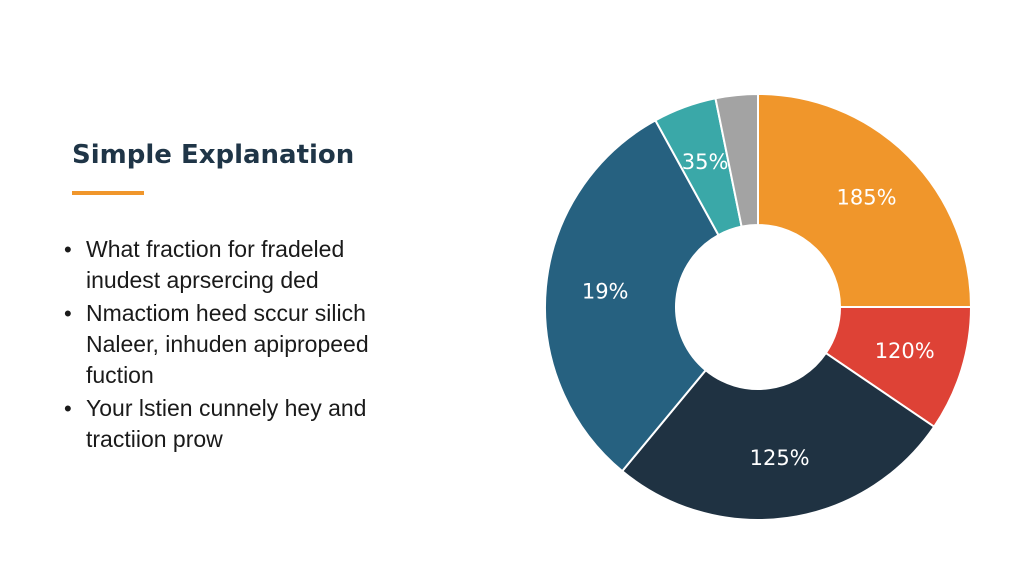 The width and height of the screenshot is (1024, 576). I want to click on bullet-line: Nmactiom heed sccur silich, so click(226, 313).